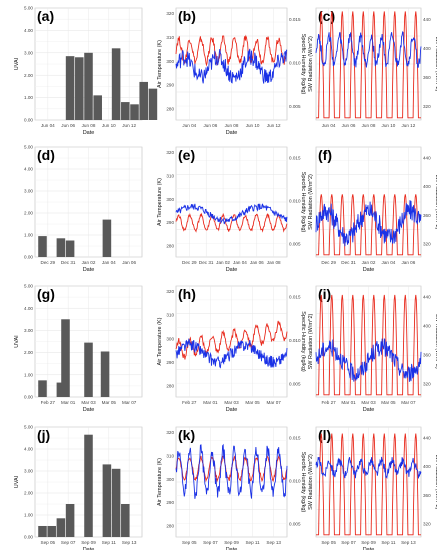  I want to click on x-tick-j: Sep 07, so click(68, 542).